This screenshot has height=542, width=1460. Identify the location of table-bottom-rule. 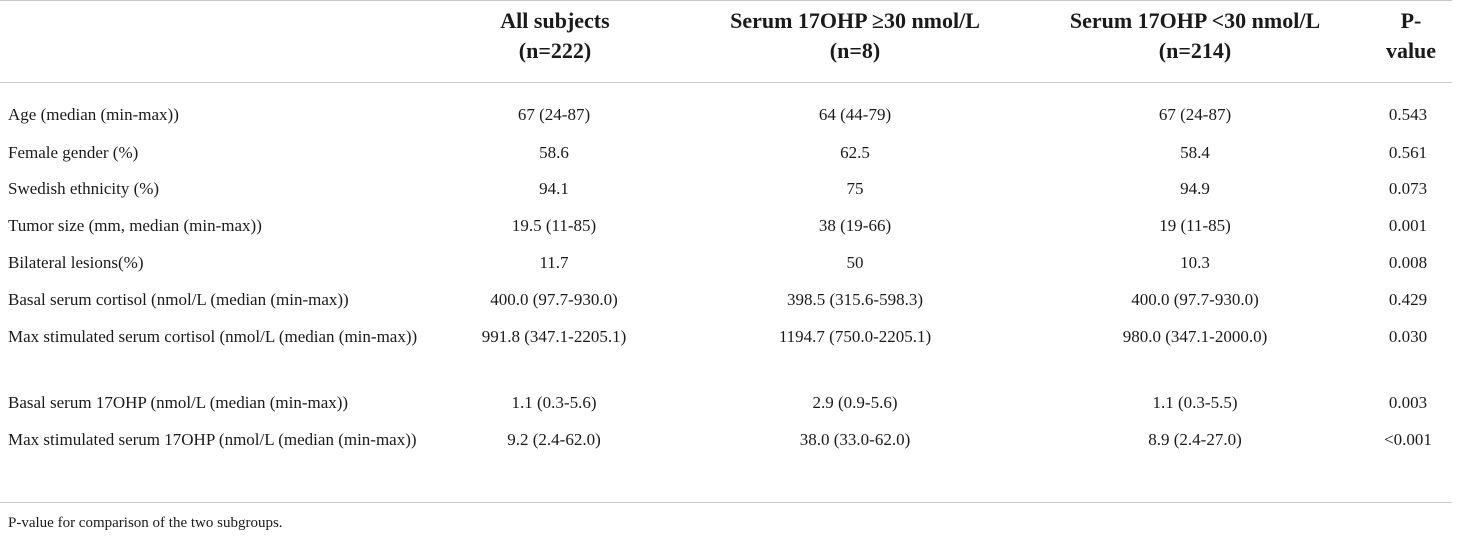
(726, 502).